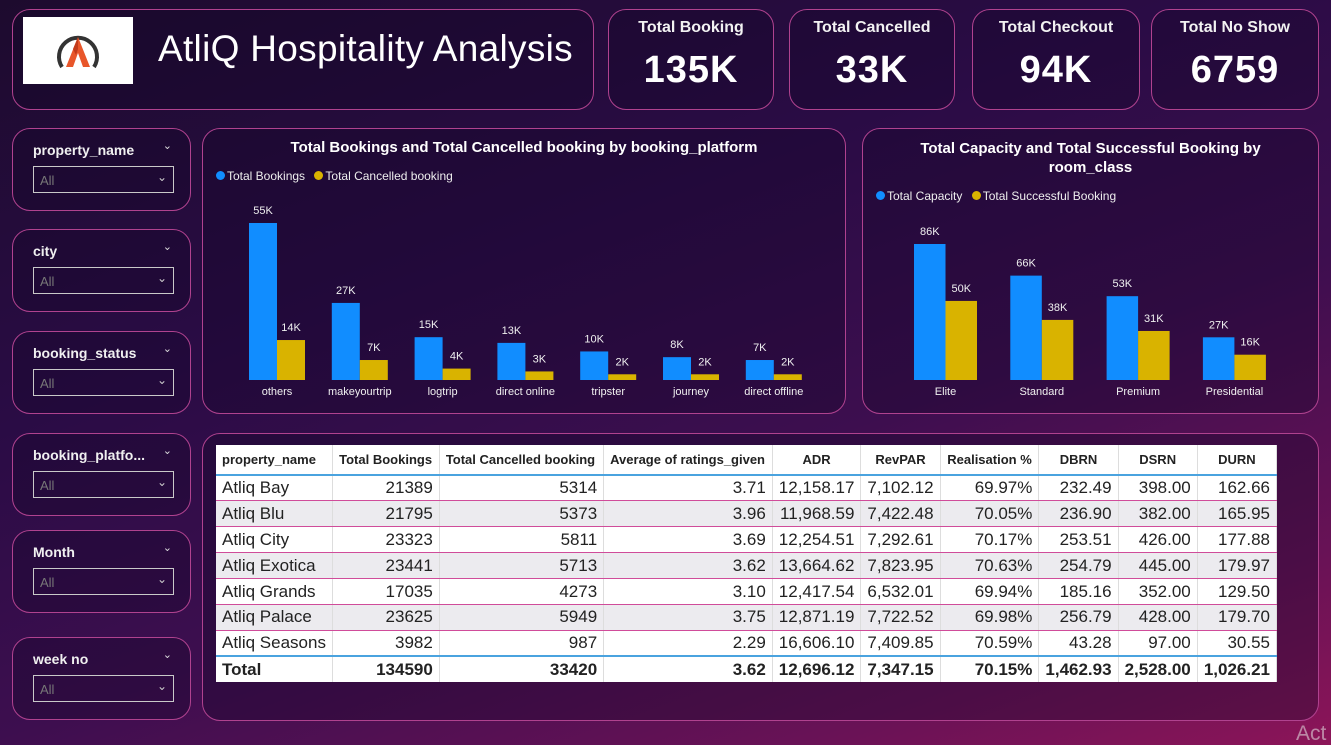 The width and height of the screenshot is (1331, 745). I want to click on table-cell: 69.97%, so click(990, 488).